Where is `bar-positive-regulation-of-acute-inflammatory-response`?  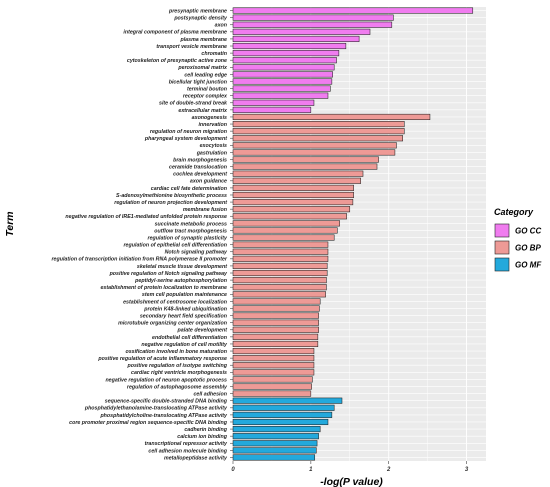 bar-positive-regulation-of-acute-inflammatory-response is located at coordinates (273, 358).